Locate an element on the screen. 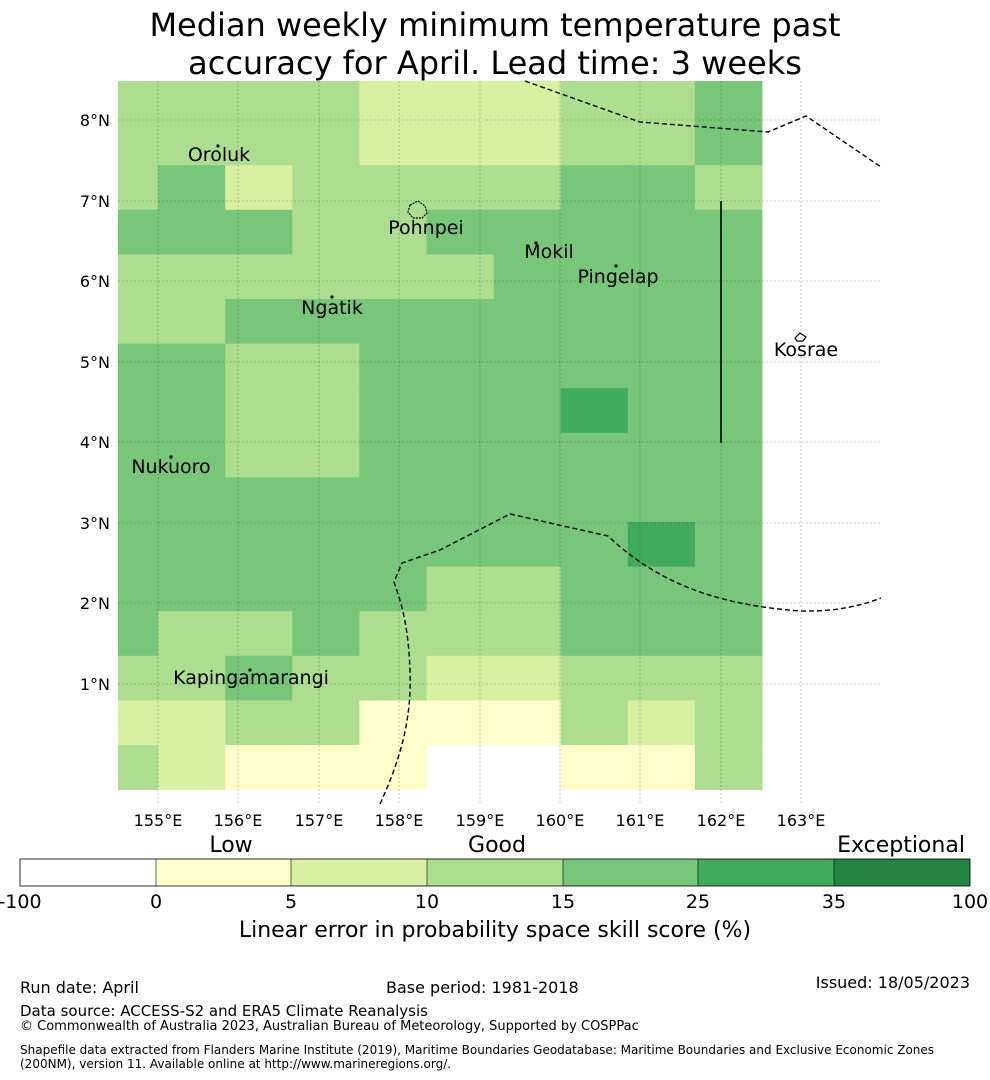 The height and width of the screenshot is (1080, 990). issued-date: Issued: 18/05/2023 is located at coordinates (892, 982).